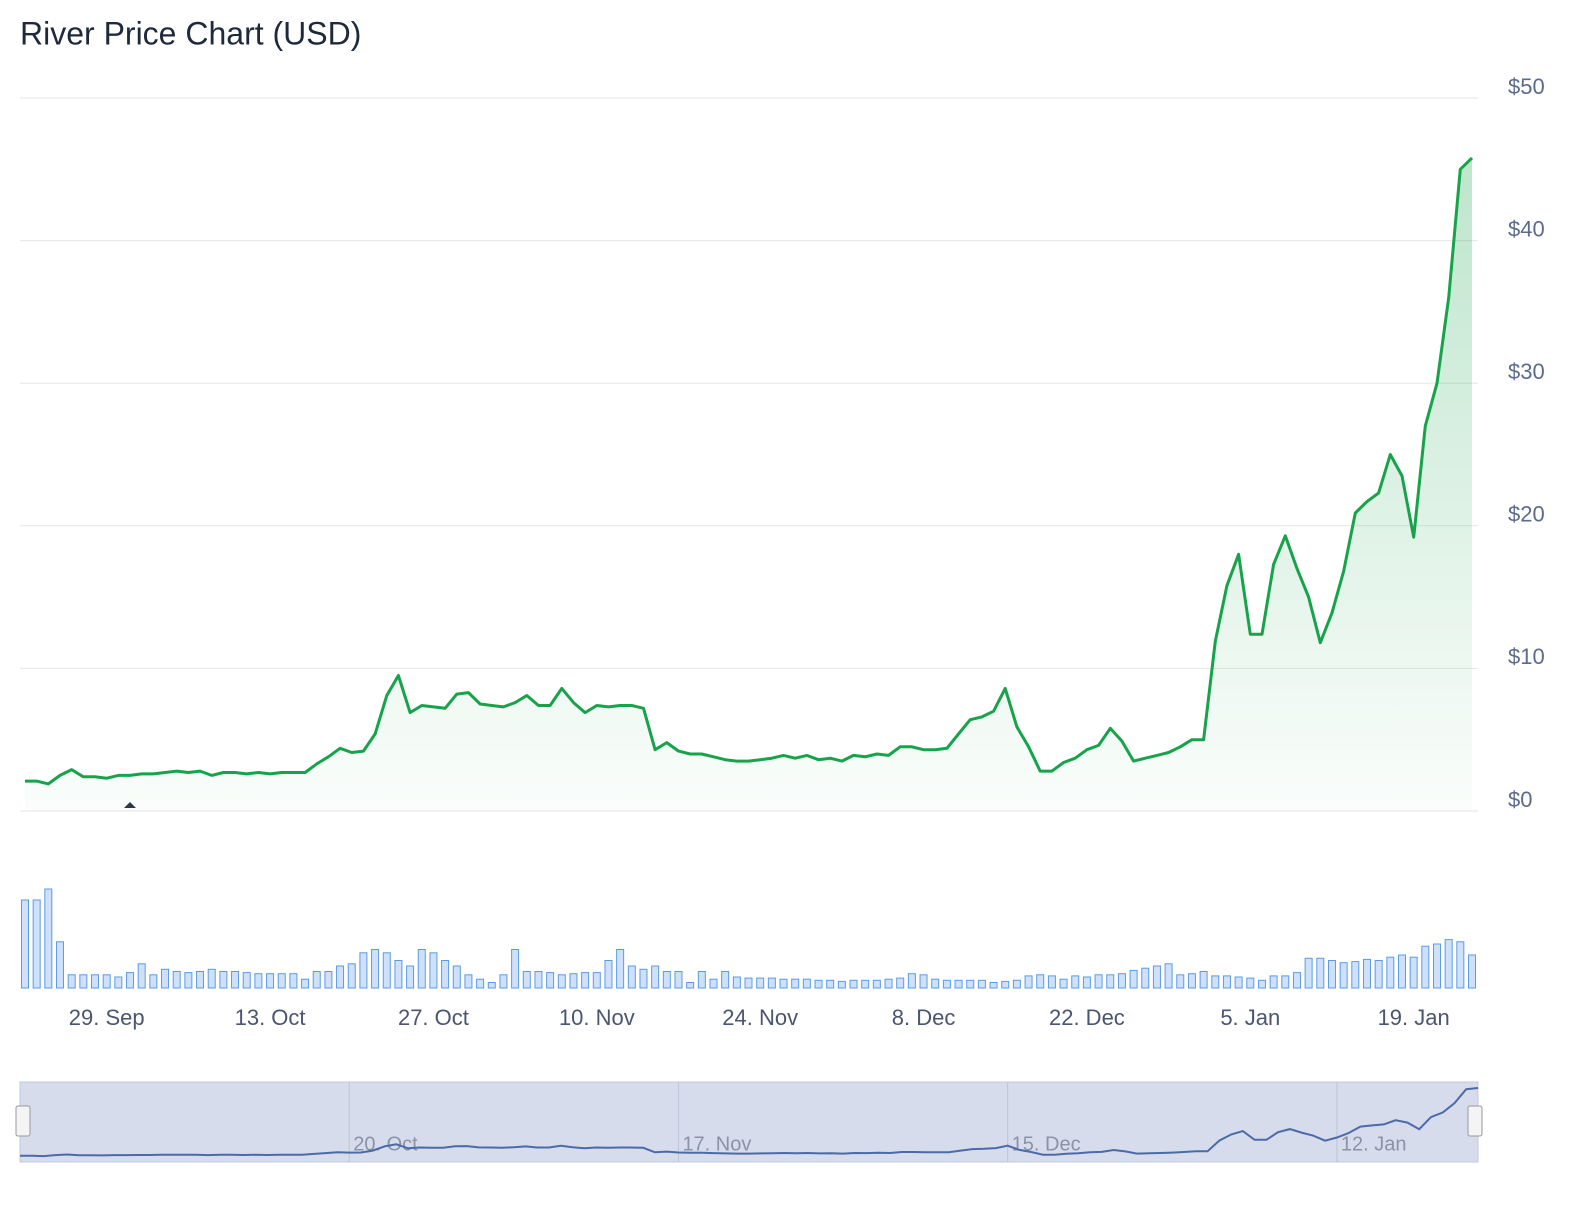 This screenshot has width=1580, height=1205. Describe the element at coordinates (1087, 1017) in the screenshot. I see `x-tick-label: 22. Dec` at that location.